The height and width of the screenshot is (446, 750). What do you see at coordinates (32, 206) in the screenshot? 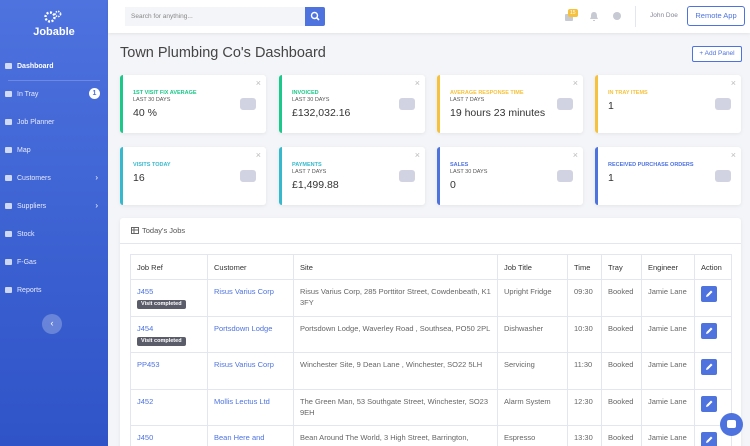
I see `nav-label: Suppliers` at bounding box center [32, 206].